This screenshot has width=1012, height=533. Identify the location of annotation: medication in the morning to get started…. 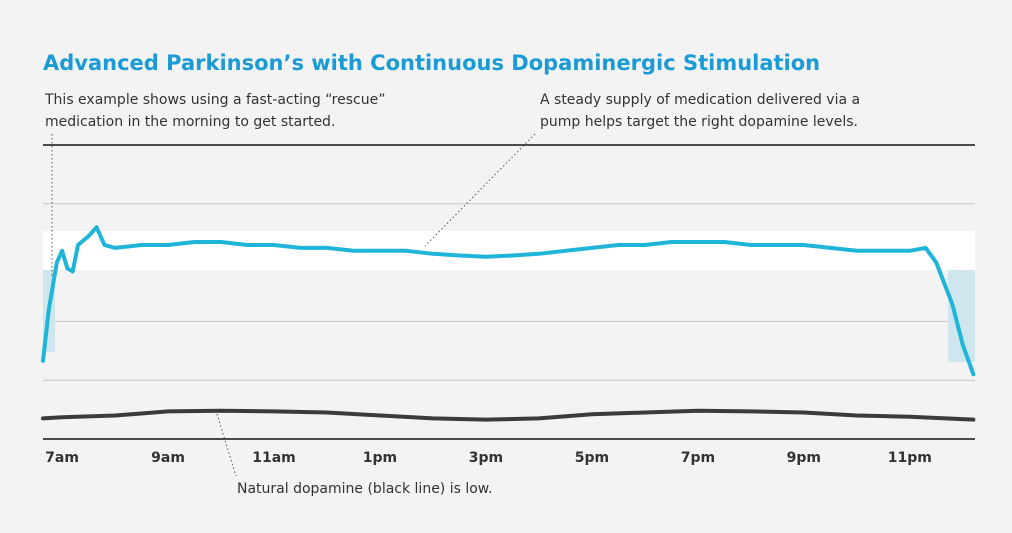
(190, 122).